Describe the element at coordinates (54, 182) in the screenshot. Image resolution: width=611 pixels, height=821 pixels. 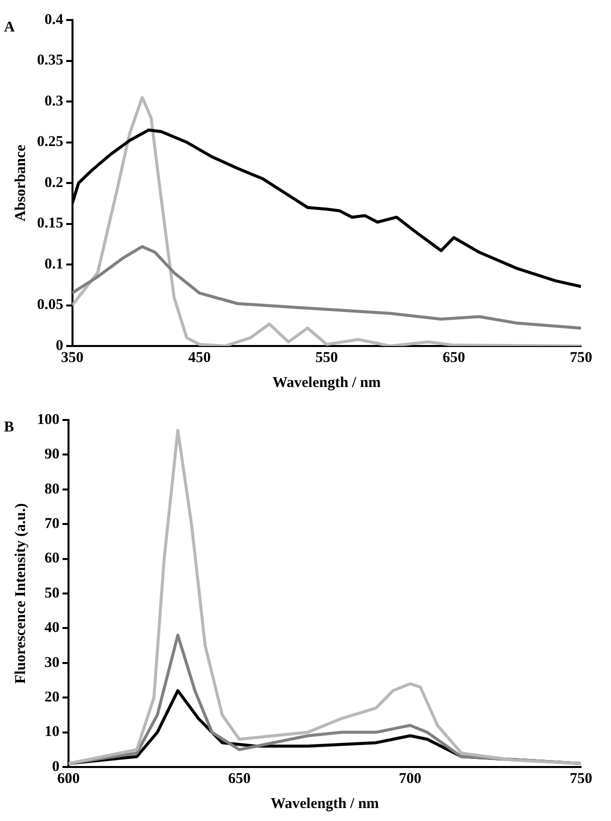
I see `y-tick-label: 0.2` at that location.